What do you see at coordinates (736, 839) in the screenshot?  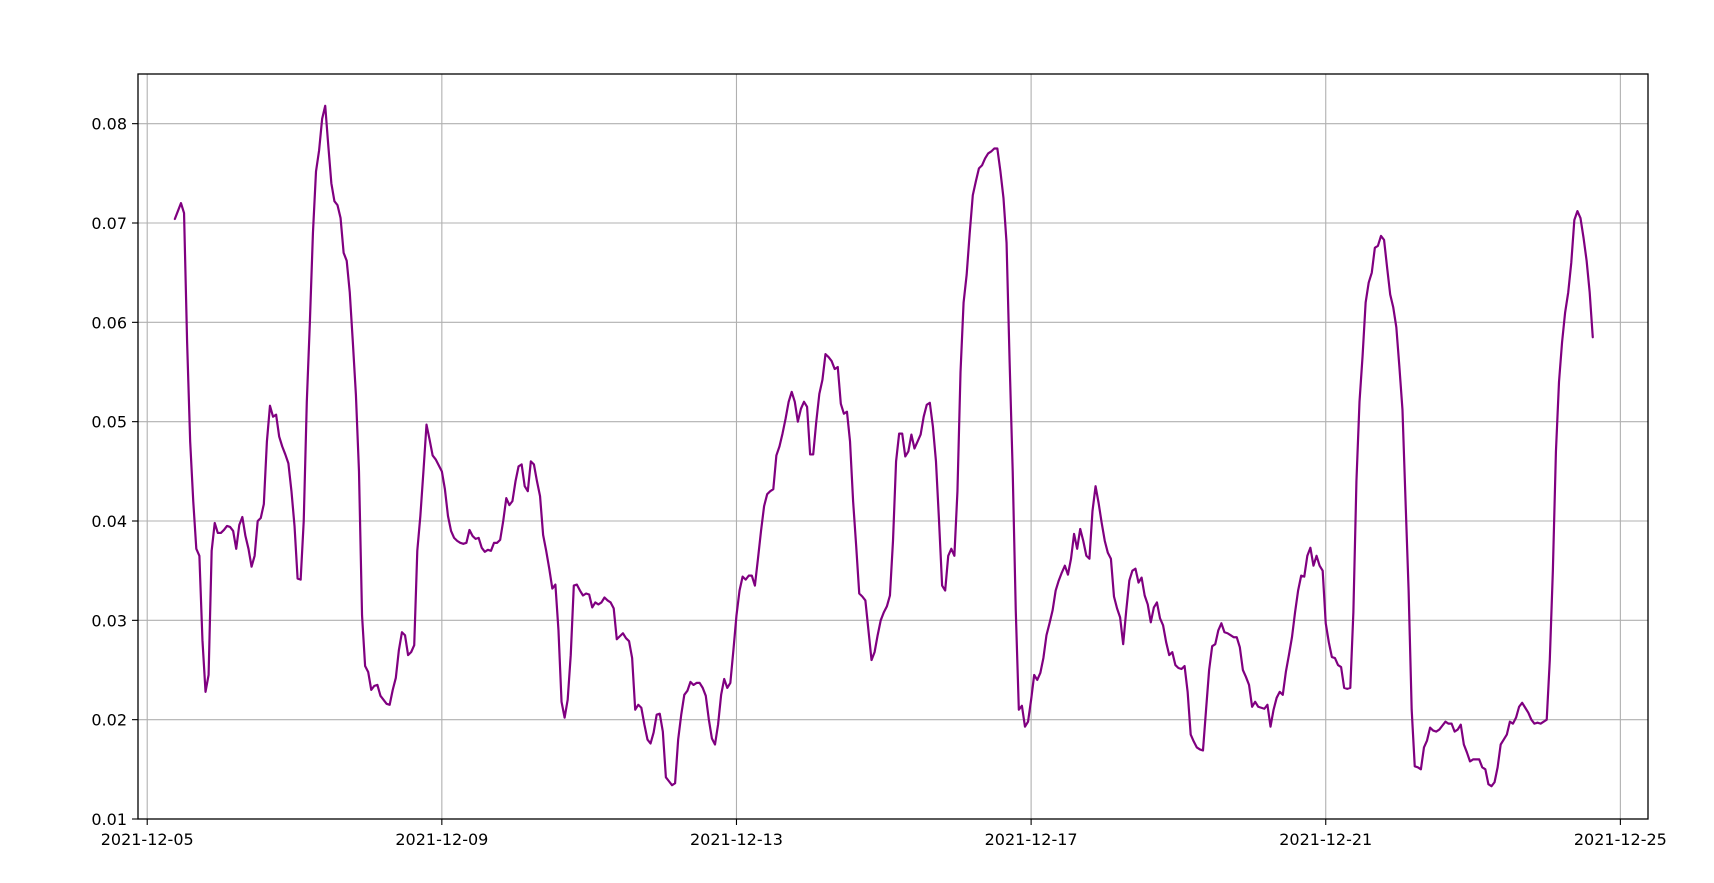 I see `x-tick-label: 2021-12-13` at bounding box center [736, 839].